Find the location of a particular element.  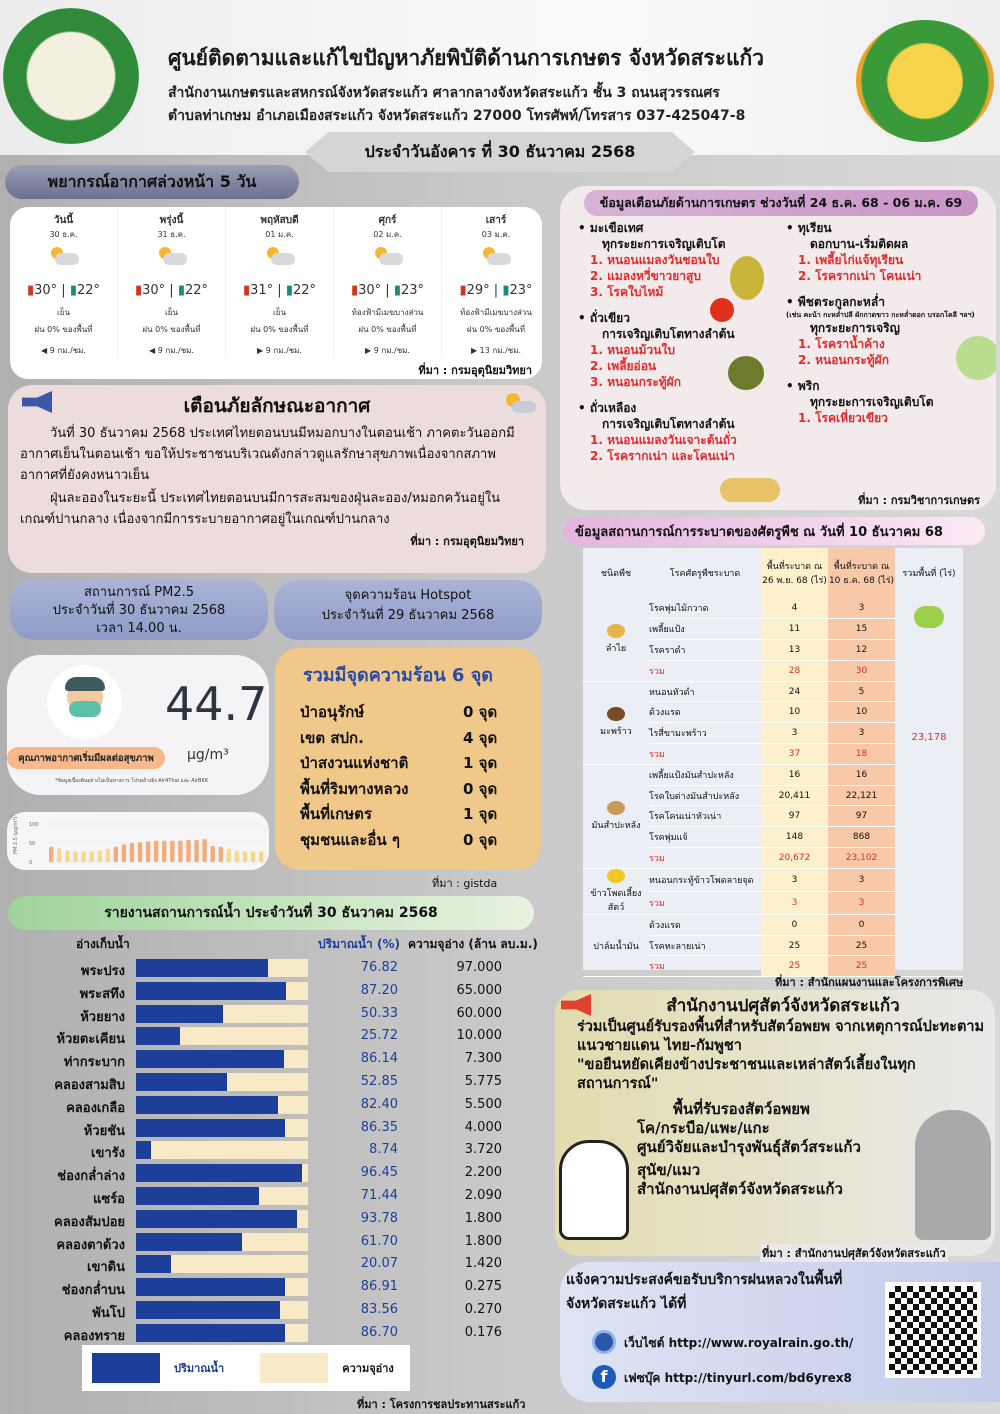

legend-fill-swatch is located at coordinates (126, 1368).